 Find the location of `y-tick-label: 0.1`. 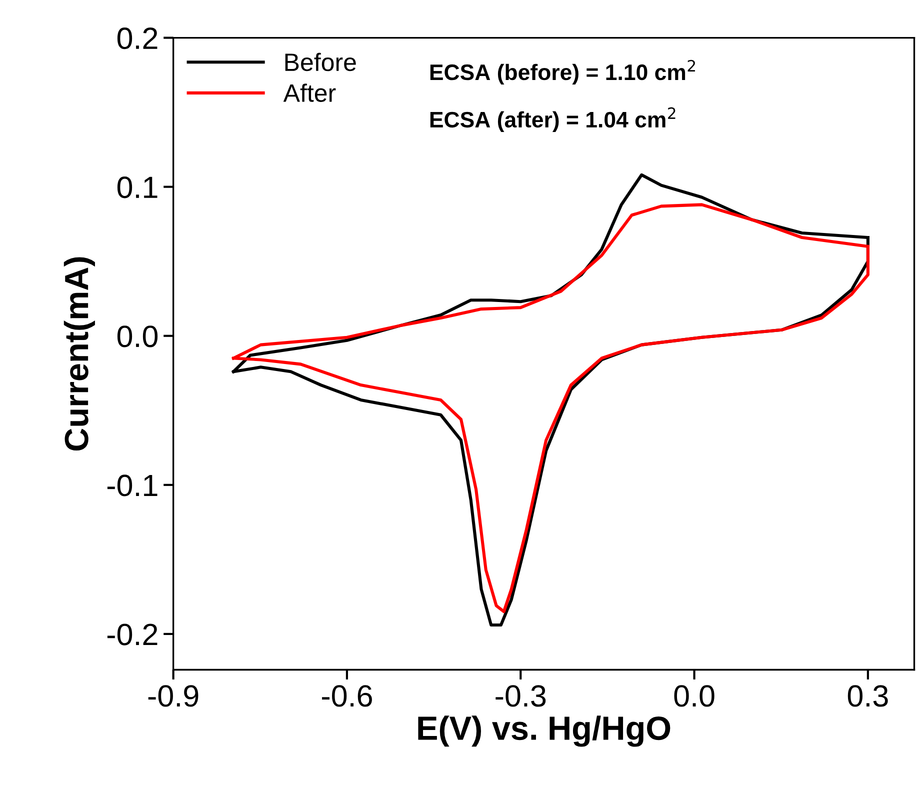

y-tick-label: 0.1 is located at coordinates (137, 187).